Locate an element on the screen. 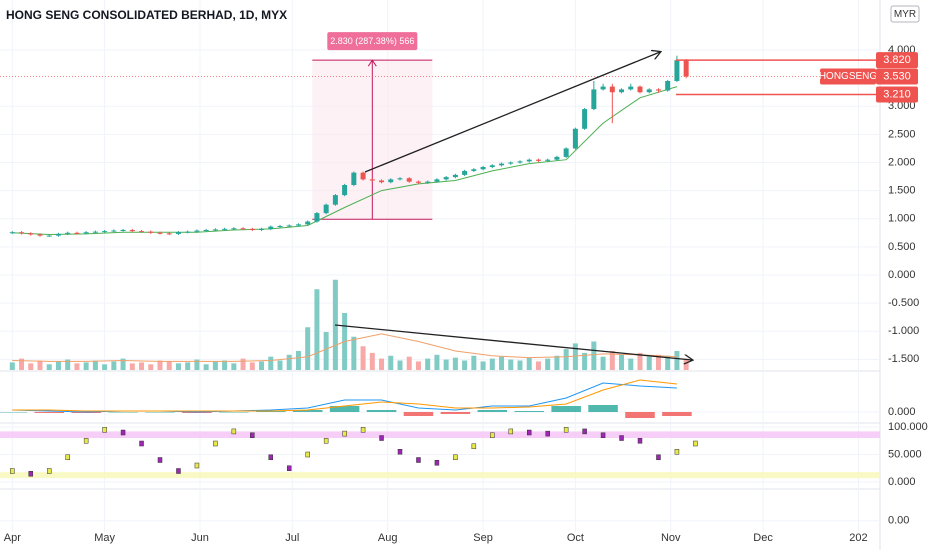  x-tick-label: Sep is located at coordinates (483, 538).